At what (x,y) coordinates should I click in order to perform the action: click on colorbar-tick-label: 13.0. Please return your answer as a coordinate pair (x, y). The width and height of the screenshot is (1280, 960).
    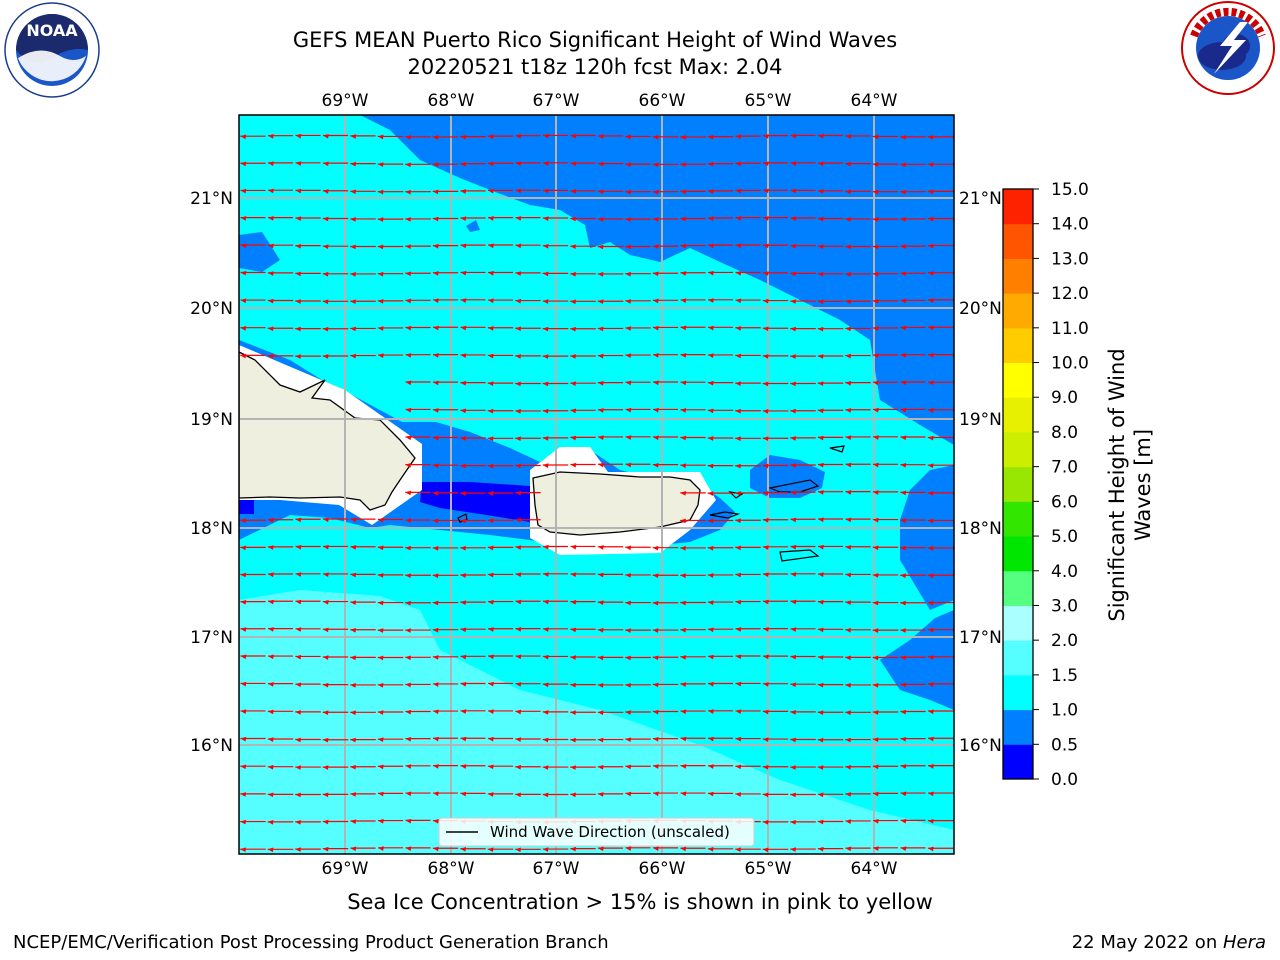
    Looking at the image, I should click on (1070, 259).